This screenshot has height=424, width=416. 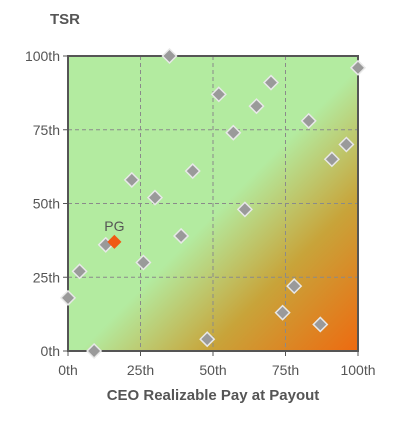 I want to click on x-tick-label: 25th, so click(x=140, y=370).